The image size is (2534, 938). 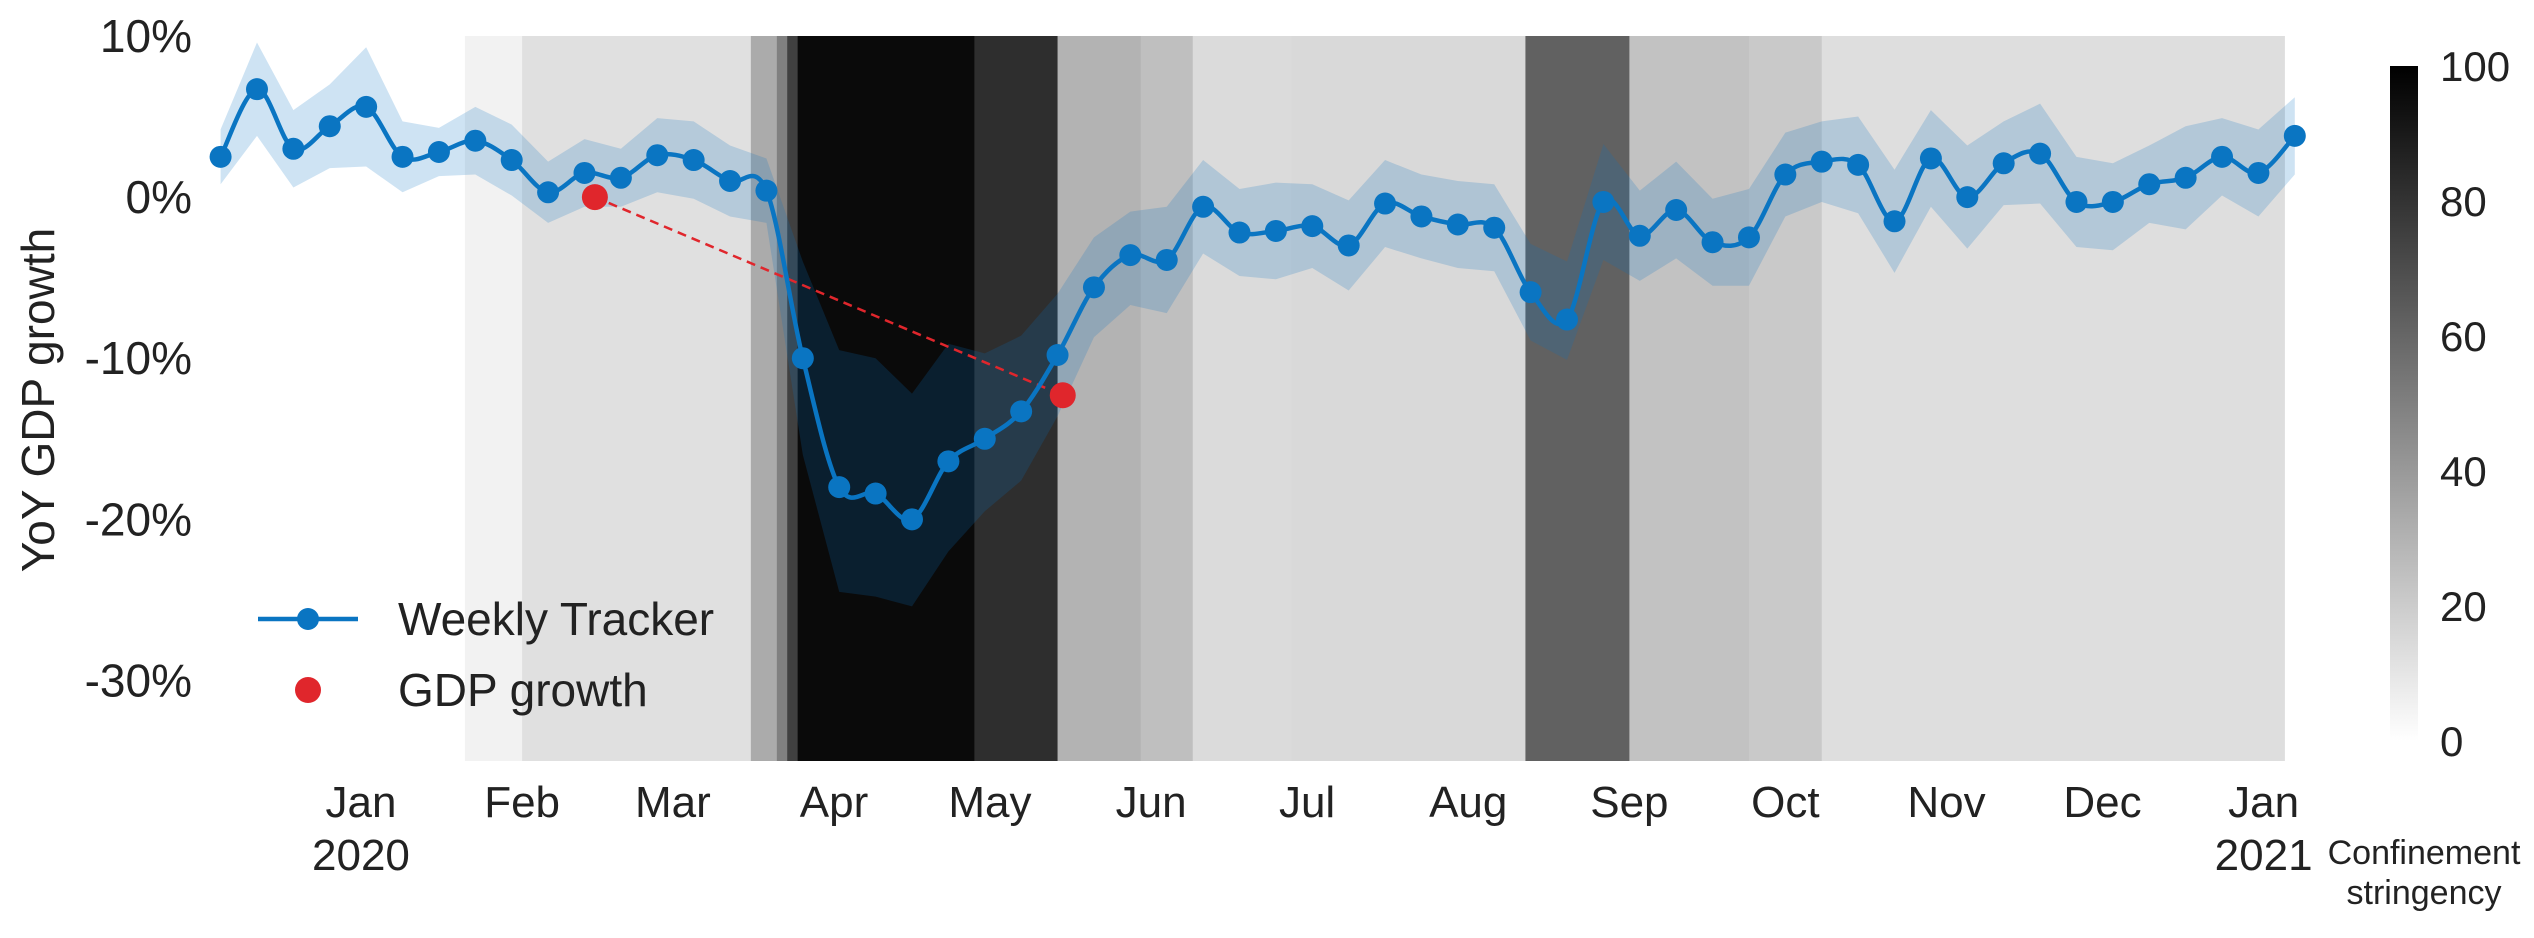 I want to click on y-tick-label: -30%, so click(x=138, y=680).